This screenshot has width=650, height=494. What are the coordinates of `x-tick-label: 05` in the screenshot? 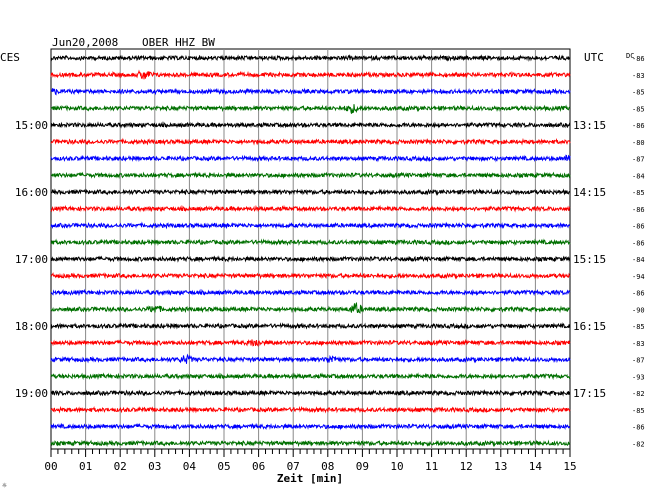 It's located at (223, 466).